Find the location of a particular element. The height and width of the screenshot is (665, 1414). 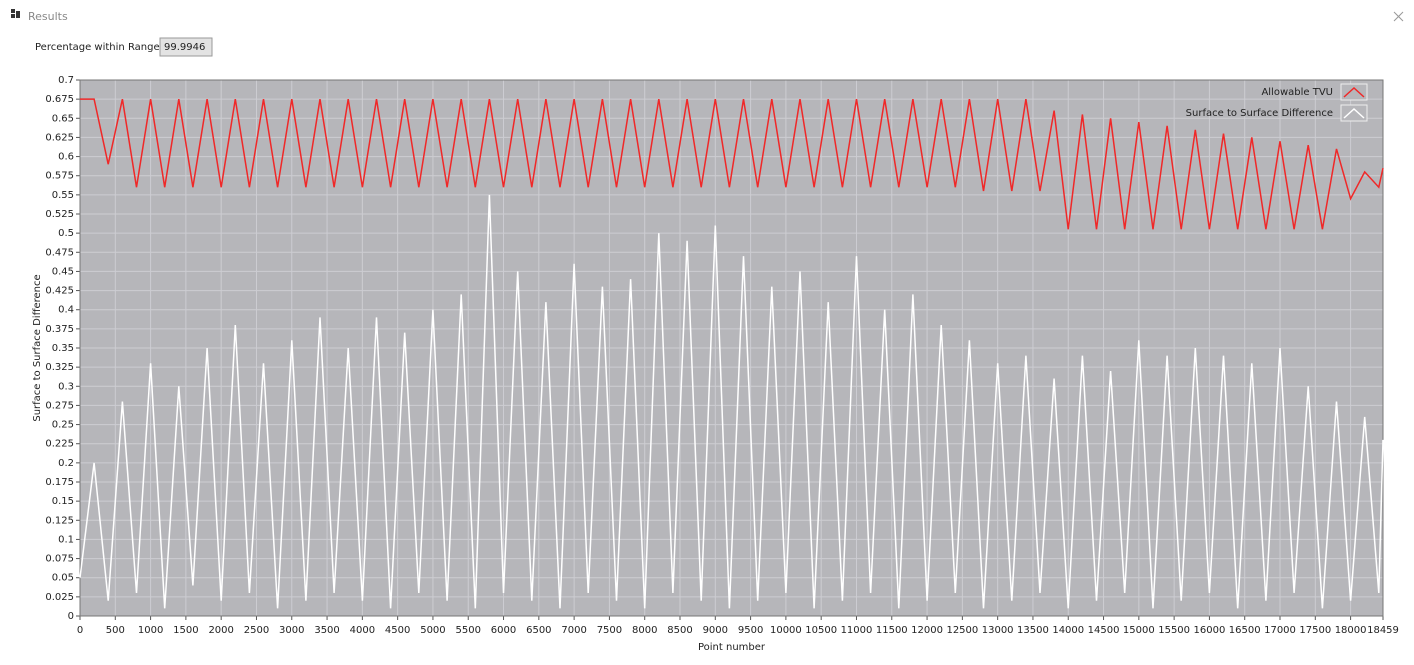

x-tick-label: 2500 is located at coordinates (256, 630).